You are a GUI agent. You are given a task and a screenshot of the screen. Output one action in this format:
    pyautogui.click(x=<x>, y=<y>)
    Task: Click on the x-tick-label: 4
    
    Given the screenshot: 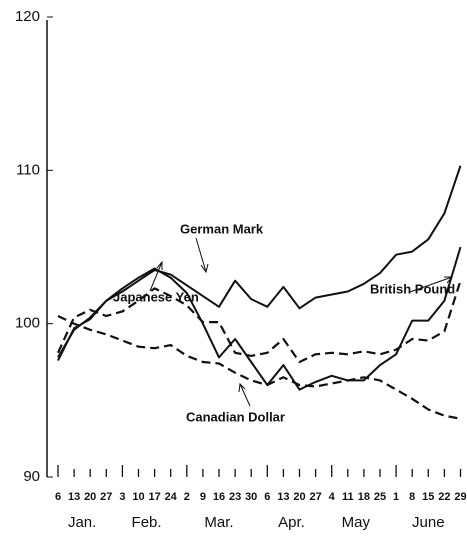 What is the action you would take?
    pyautogui.click(x=332, y=497)
    